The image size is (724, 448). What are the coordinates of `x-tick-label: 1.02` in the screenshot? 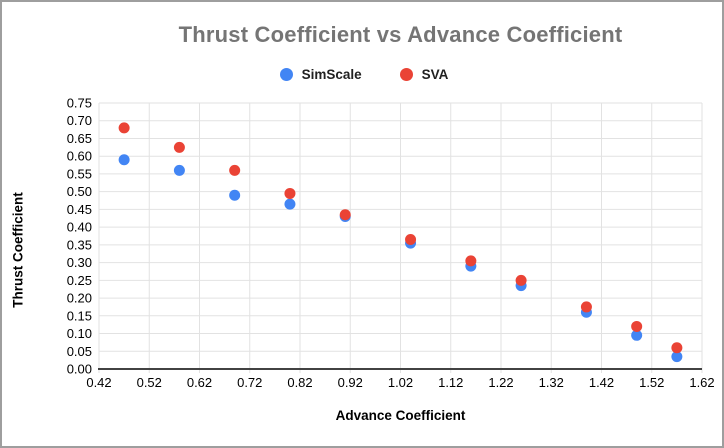 It's located at (400, 382).